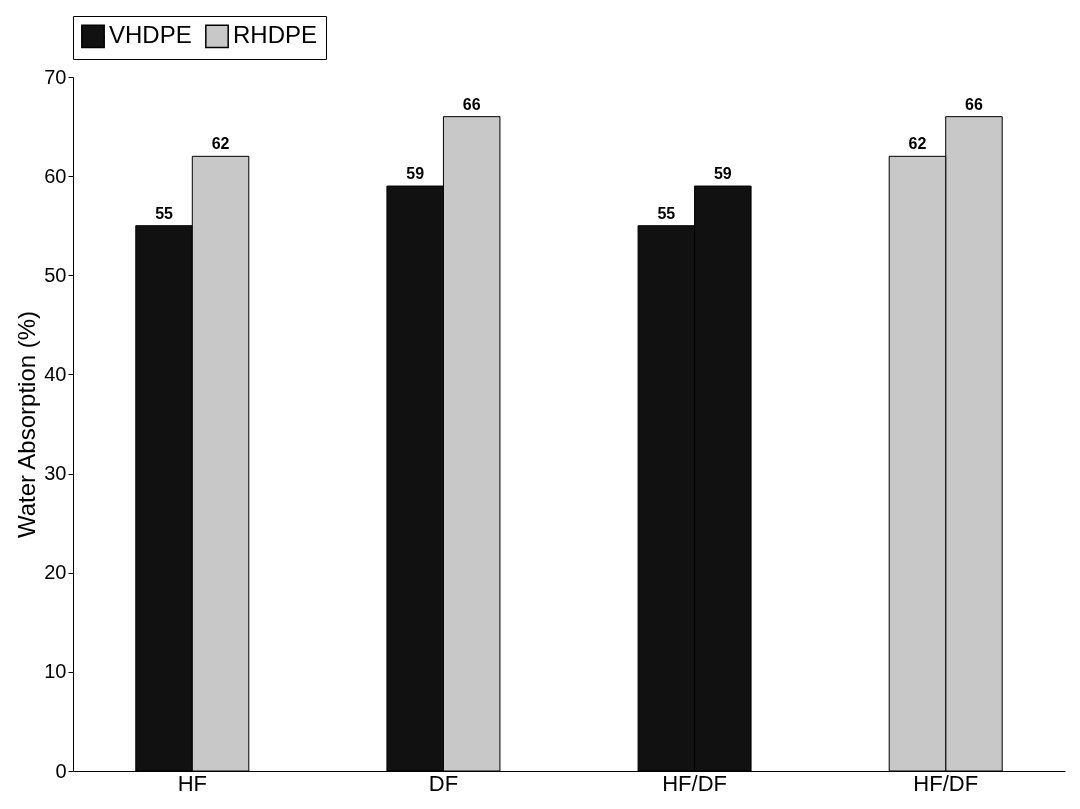 Image resolution: width=1080 pixels, height=809 pixels. I want to click on y-tick-label: 50, so click(55, 274).